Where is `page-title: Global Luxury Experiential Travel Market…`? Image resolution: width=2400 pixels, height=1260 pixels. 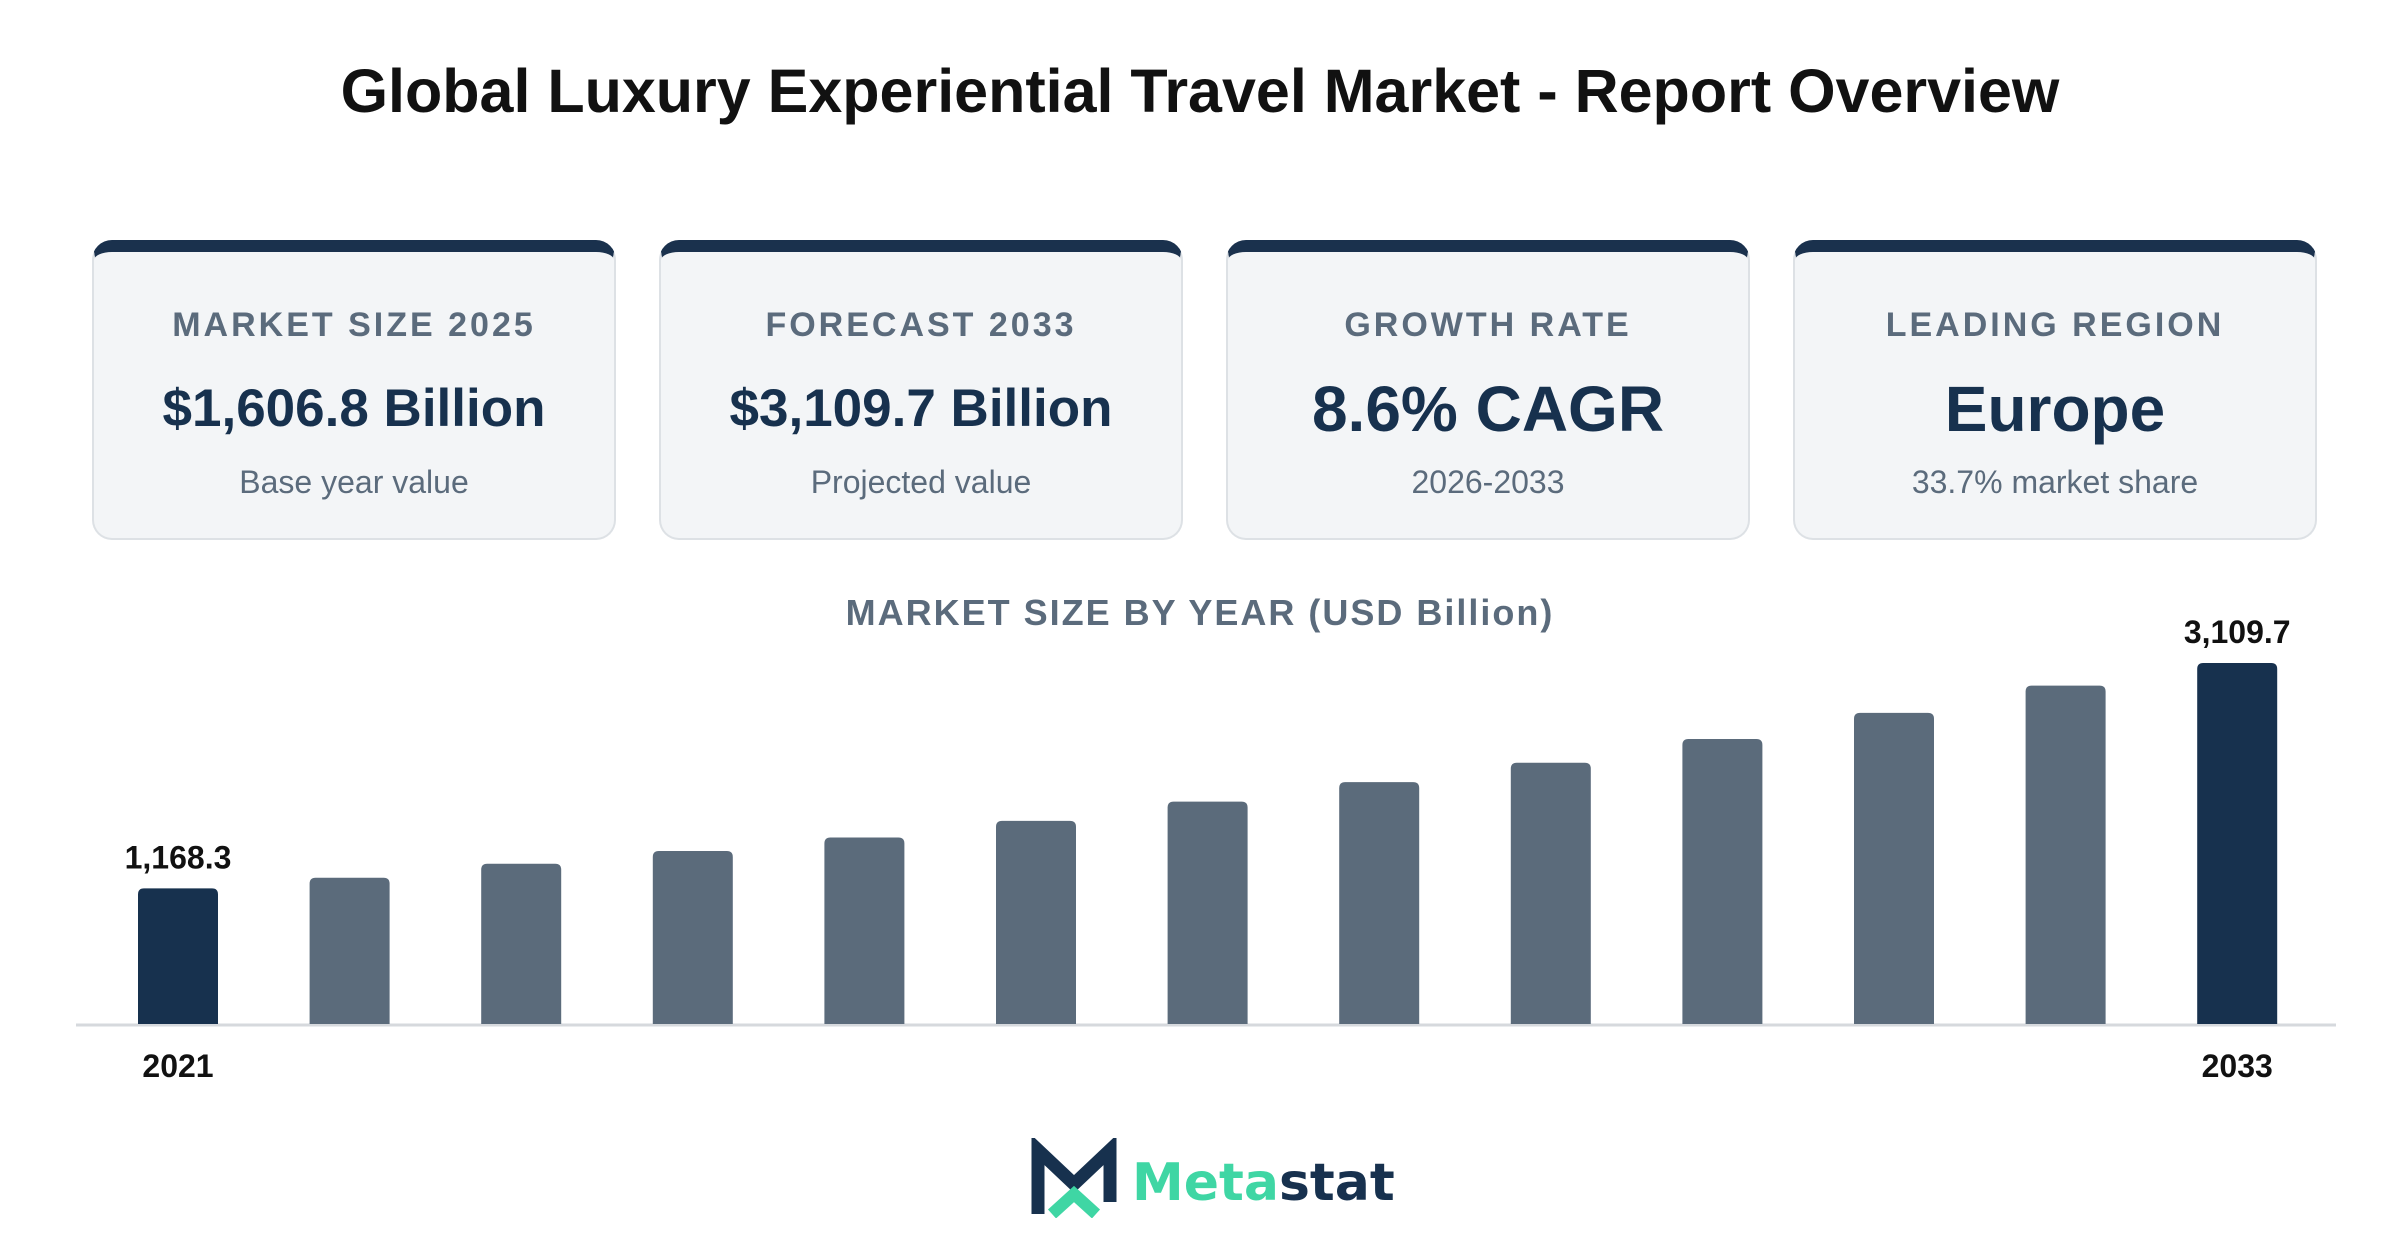
page-title: Global Luxury Experiential Travel Market… is located at coordinates (1200, 91).